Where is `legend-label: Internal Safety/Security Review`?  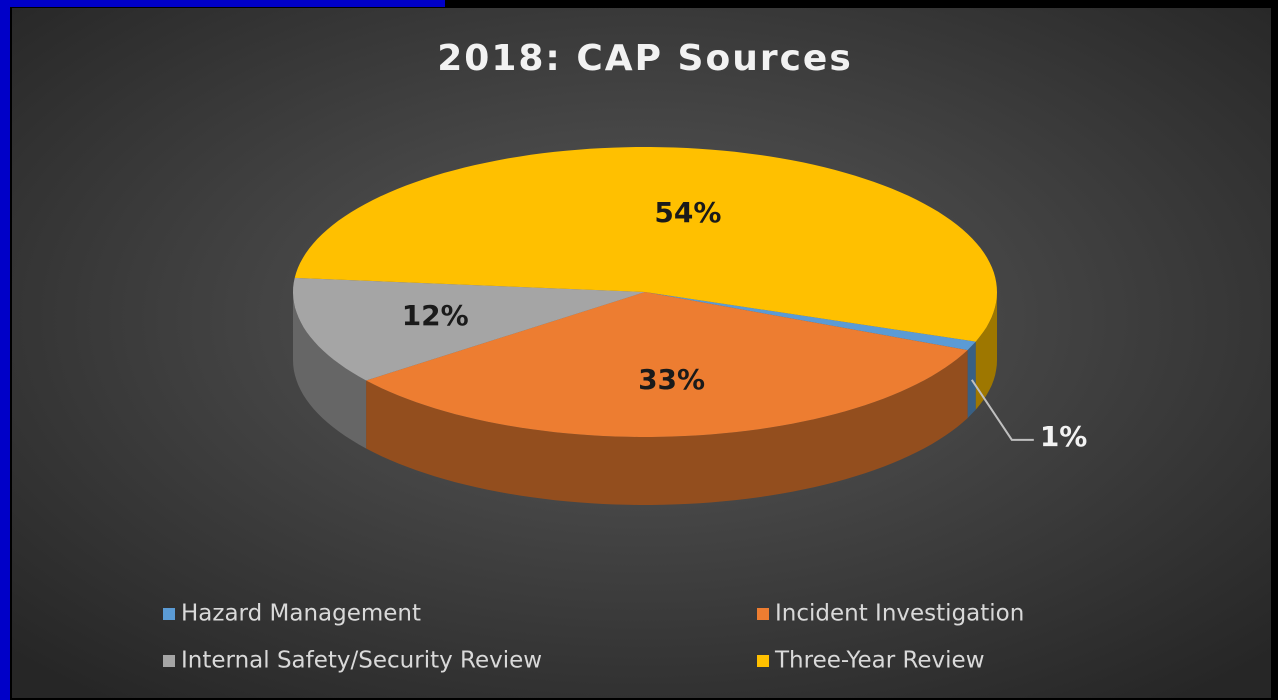
legend-label: Internal Safety/Security Review is located at coordinates (361, 661).